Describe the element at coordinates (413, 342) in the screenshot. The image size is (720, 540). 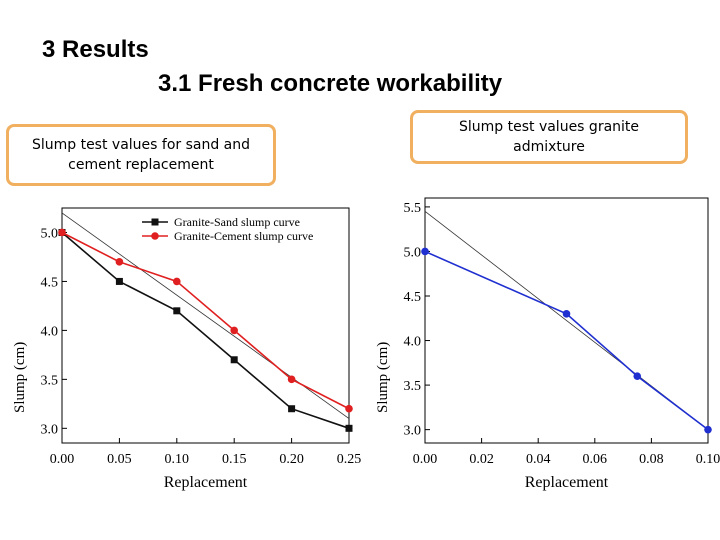
I see `c1-y-tick-label-2: 4.0` at that location.